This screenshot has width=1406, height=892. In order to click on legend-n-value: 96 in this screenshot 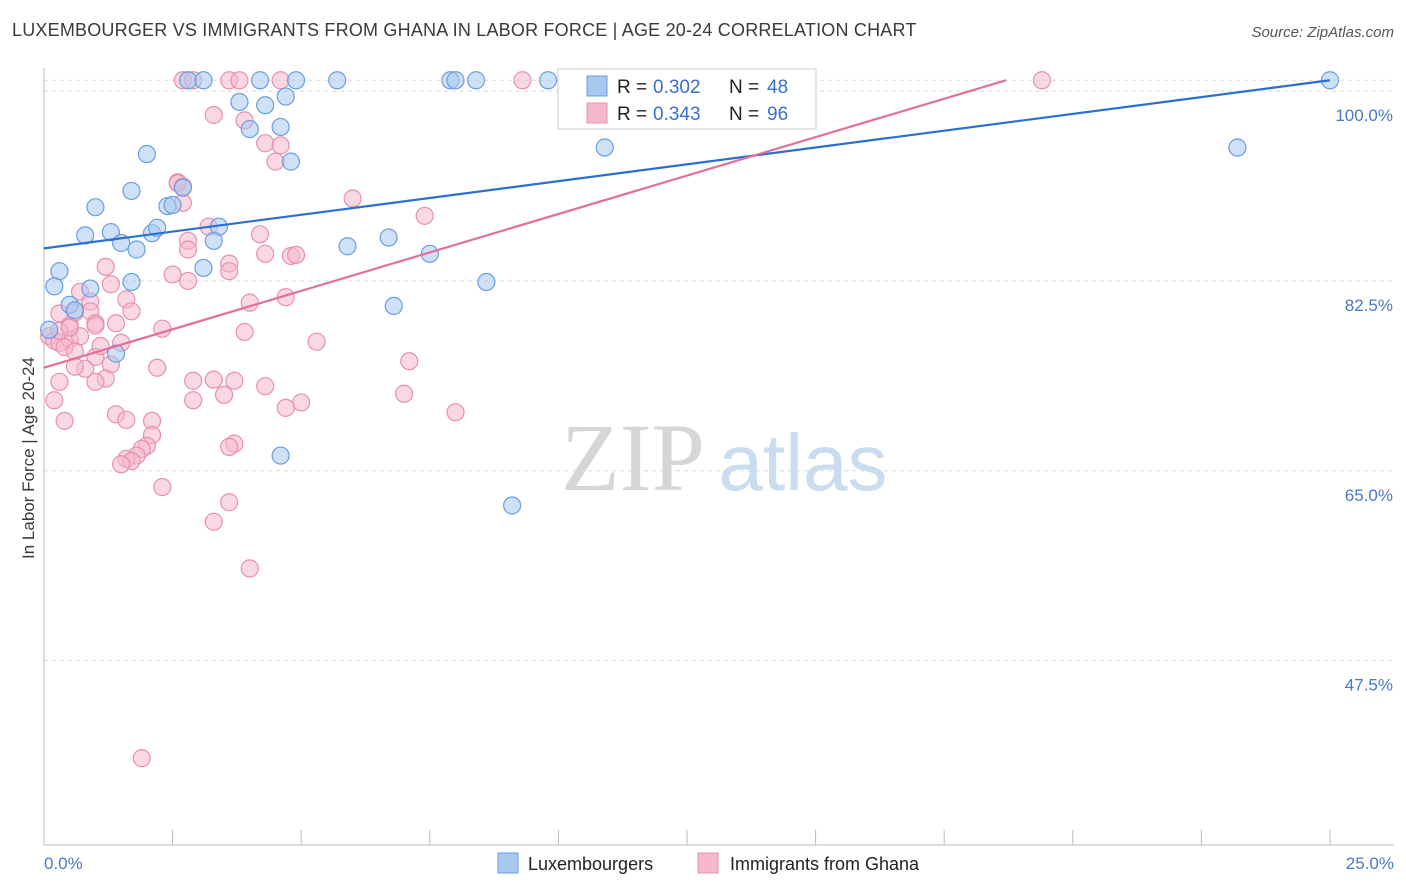, I will do `click(777, 114)`.